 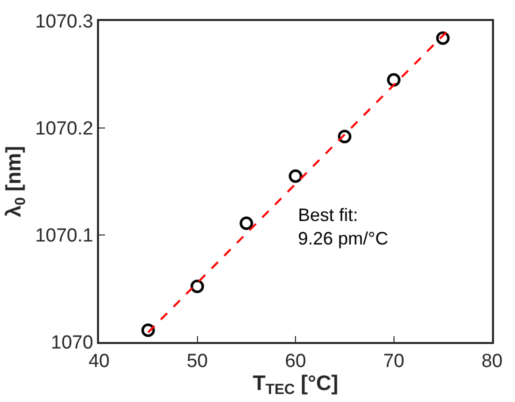 I want to click on annotation: Best fit: 9.26 pm/°C, so click(x=343, y=226).